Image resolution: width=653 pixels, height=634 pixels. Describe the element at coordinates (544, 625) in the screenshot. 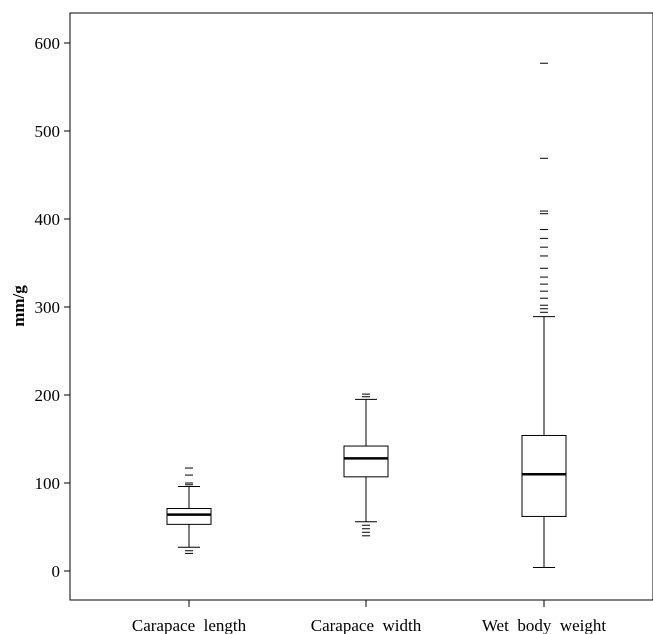

I see `x-tick-label: Wet body weight` at that location.